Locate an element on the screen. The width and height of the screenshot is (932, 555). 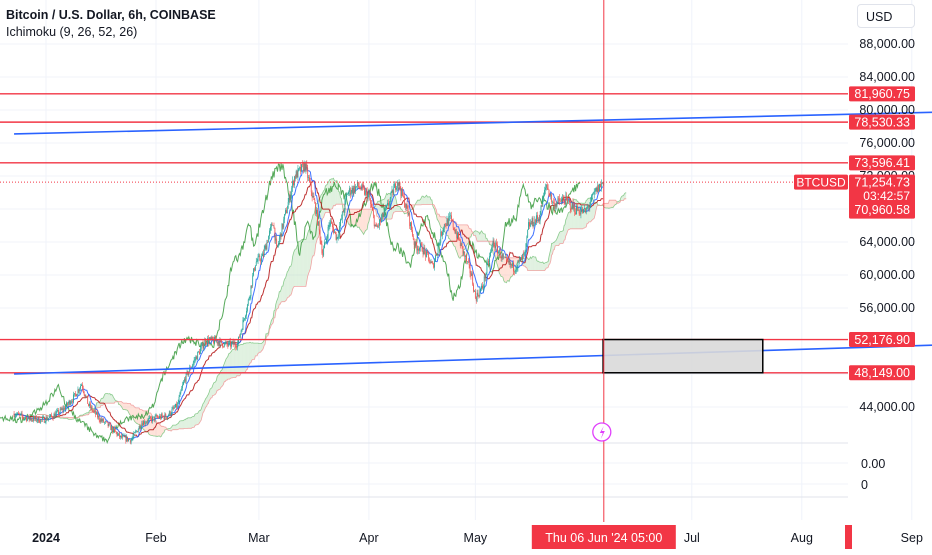
currency-button: USD is located at coordinates (886, 16).